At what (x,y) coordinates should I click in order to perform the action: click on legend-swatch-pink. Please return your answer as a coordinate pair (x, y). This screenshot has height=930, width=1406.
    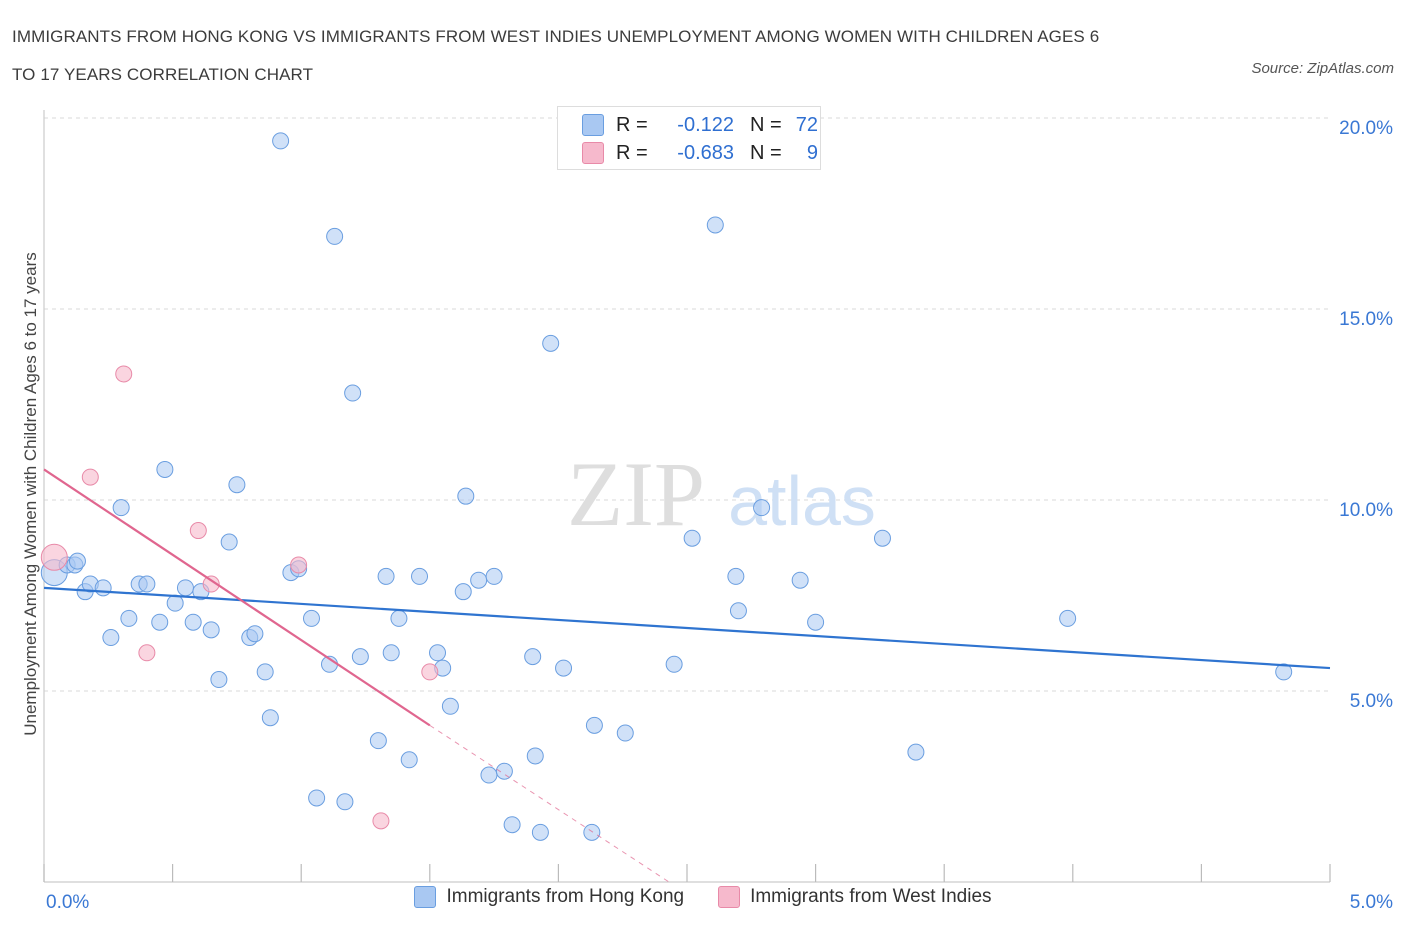
    Looking at the image, I should click on (729, 897).